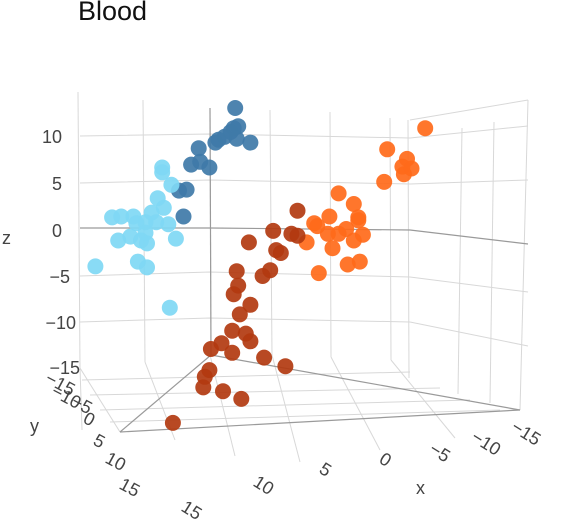 The width and height of the screenshot is (573, 530). I want to click on x-tick-label: 0, so click(385, 459).